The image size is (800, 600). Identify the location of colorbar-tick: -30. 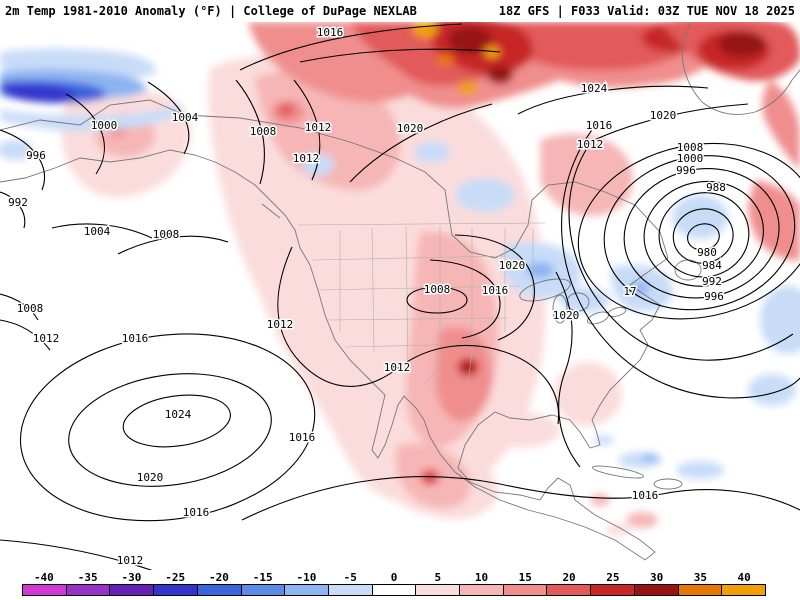
(131, 577).